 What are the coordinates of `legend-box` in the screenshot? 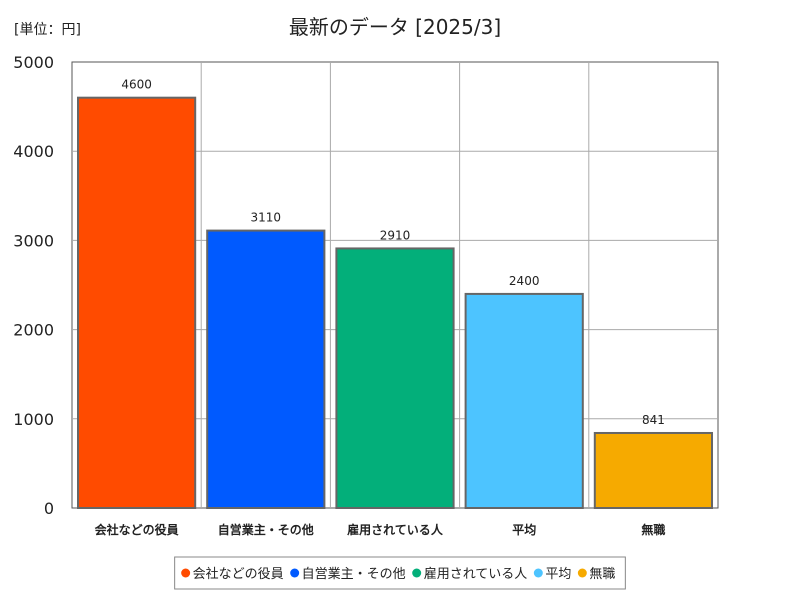 It's located at (400, 573).